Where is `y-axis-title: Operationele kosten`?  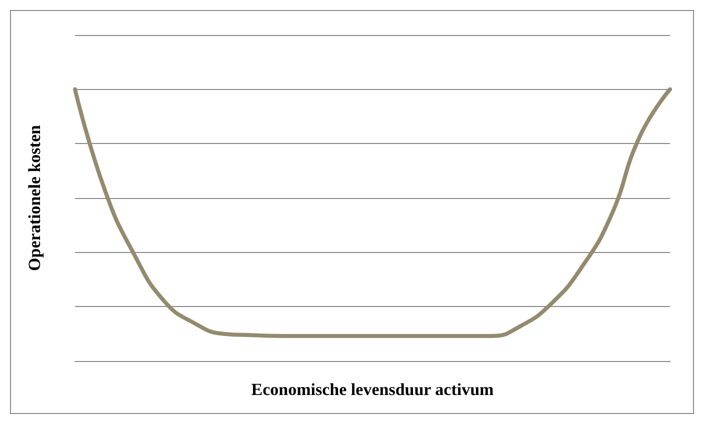 y-axis-title: Operationele kosten is located at coordinates (34, 197).